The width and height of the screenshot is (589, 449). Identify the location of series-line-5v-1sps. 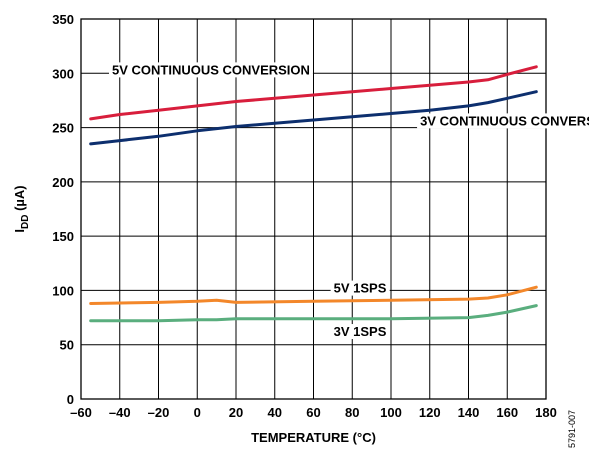
(313, 295).